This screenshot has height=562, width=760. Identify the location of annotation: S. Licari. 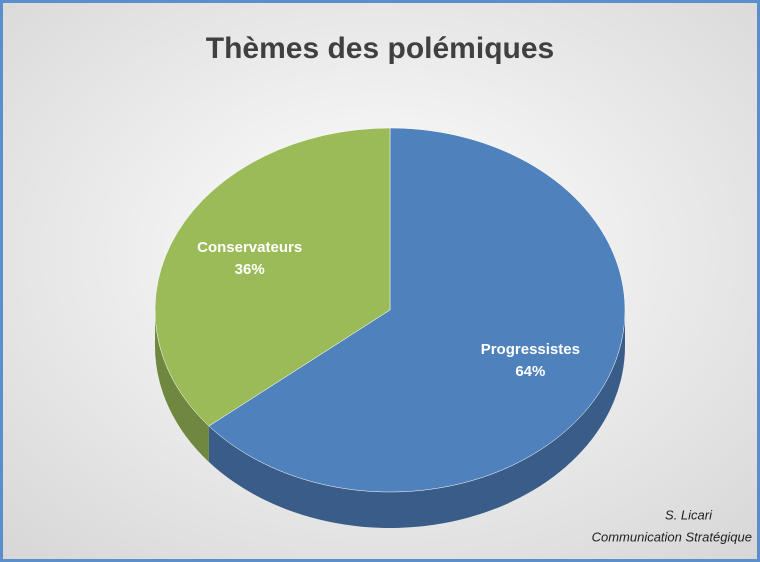
(689, 514).